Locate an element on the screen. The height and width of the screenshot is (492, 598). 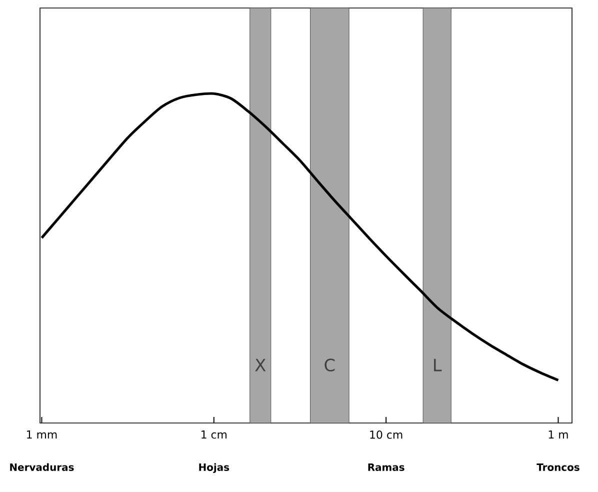
text: Troncos is located at coordinates (558, 467).